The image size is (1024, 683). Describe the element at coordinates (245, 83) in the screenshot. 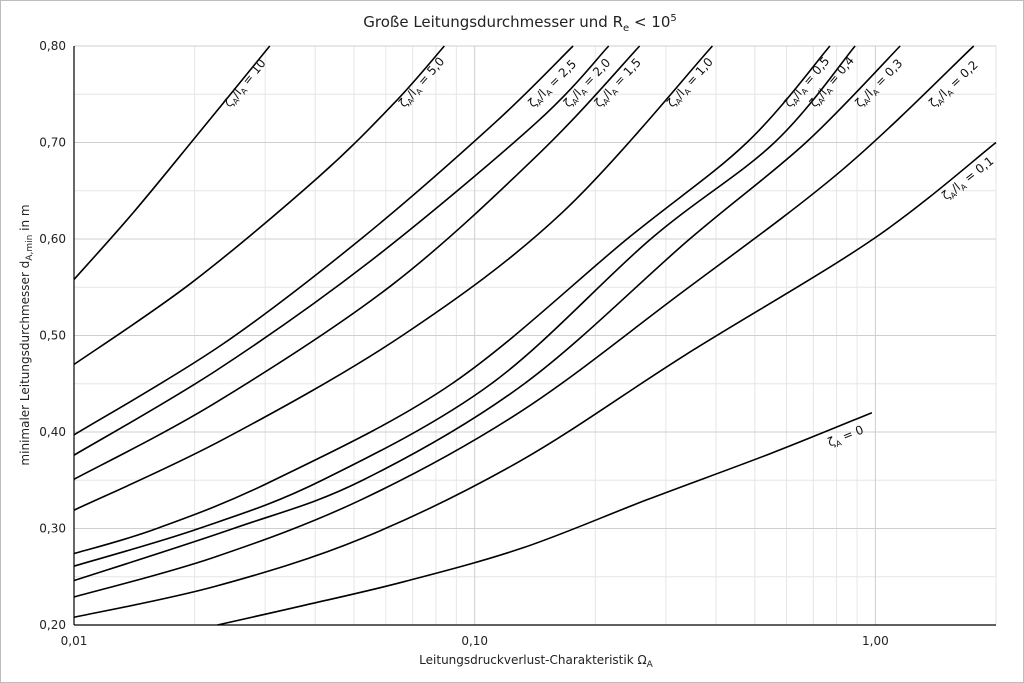

I see `series-label: ζA/lA = 10` at that location.